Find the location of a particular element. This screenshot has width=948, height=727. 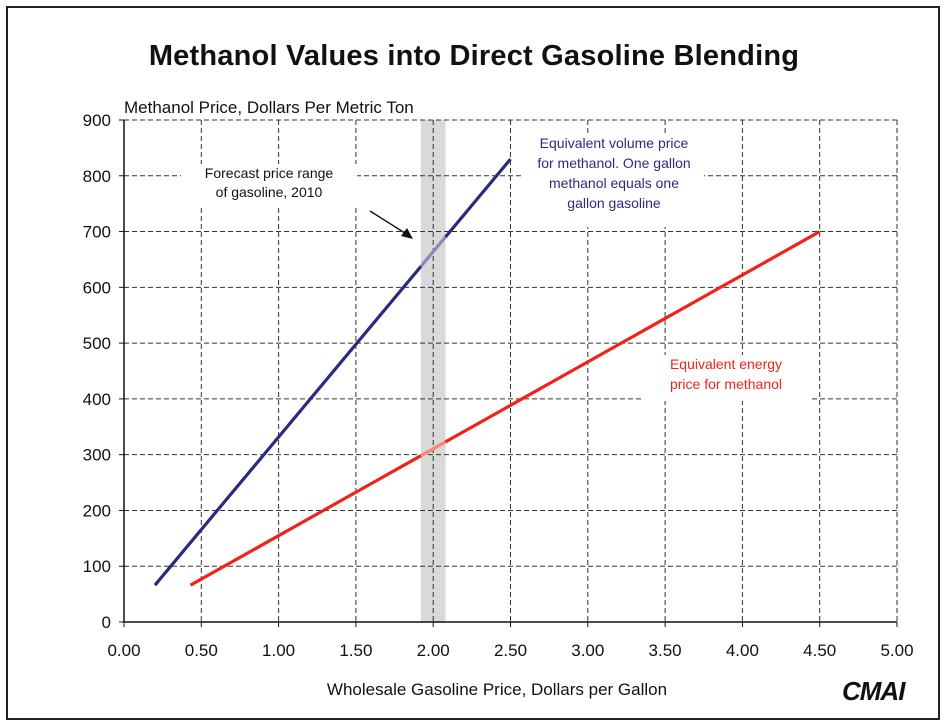

y-tick-label: 400 is located at coordinates (97, 399).